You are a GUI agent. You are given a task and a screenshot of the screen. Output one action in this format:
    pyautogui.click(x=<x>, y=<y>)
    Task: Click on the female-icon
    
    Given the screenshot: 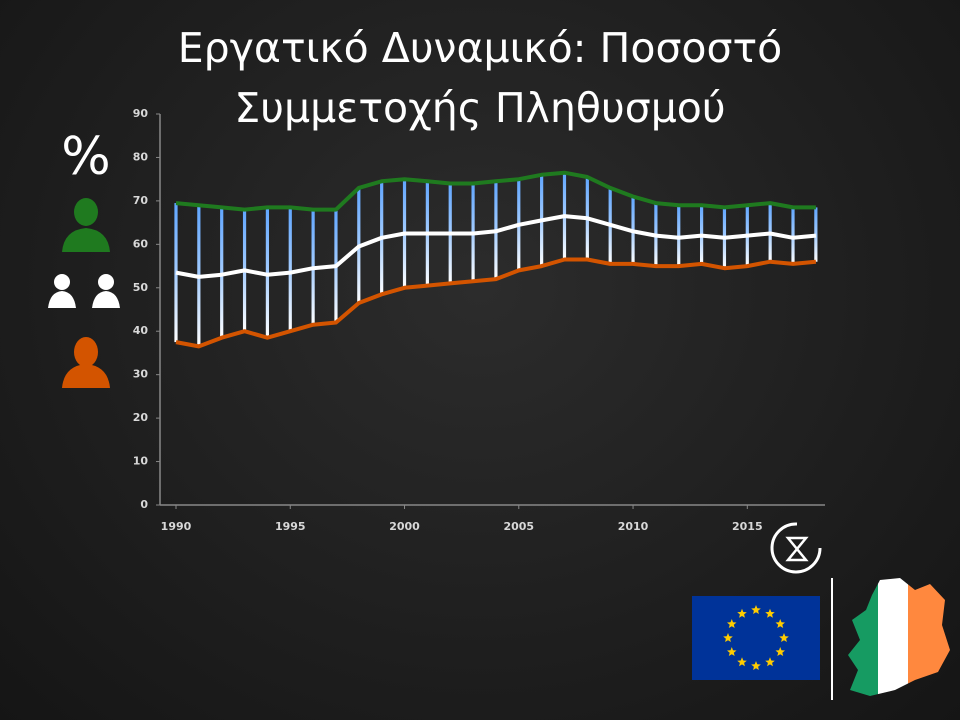 What is the action you would take?
    pyautogui.click(x=86, y=362)
    